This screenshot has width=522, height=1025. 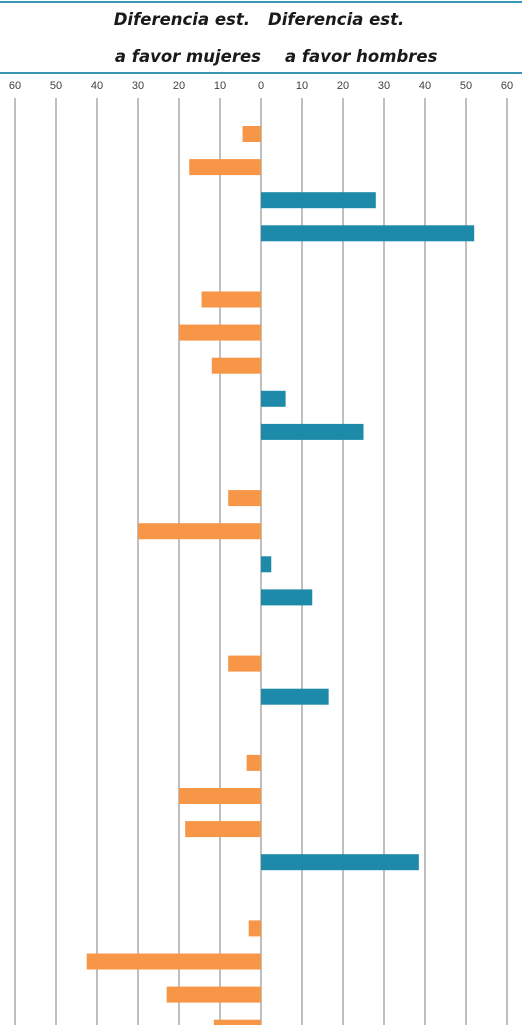 I want to click on header-left-line1: Diferencia est., so click(x=182, y=19).